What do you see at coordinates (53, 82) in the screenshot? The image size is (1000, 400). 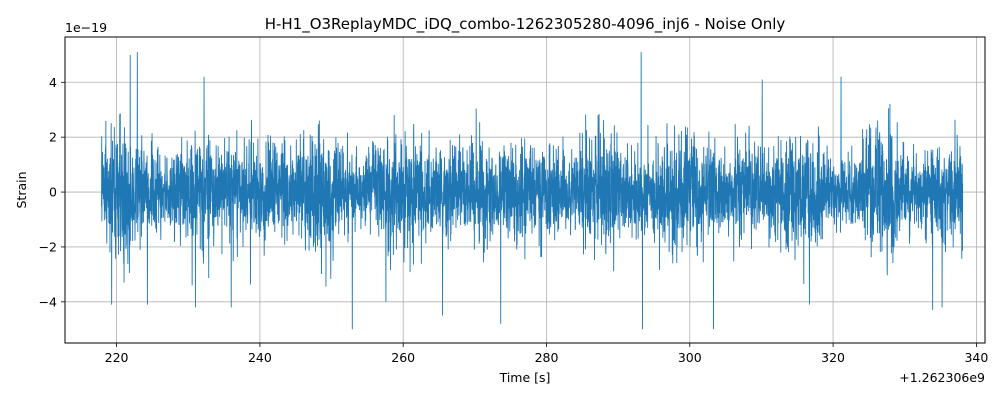 I see `y-tick-label: 4` at bounding box center [53, 82].